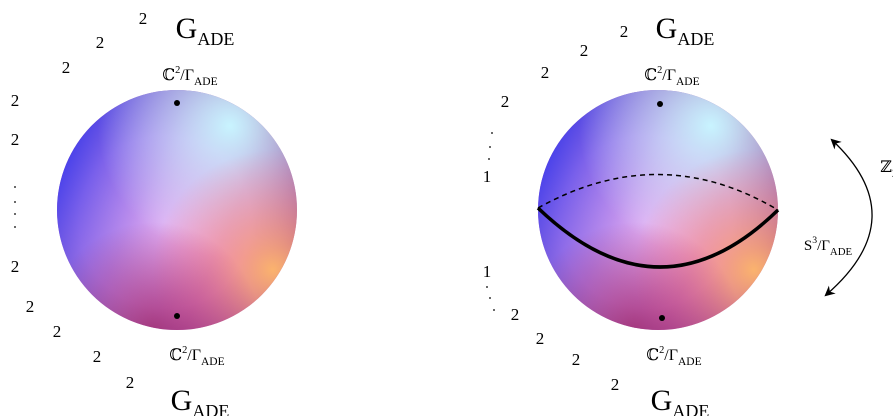 The height and width of the screenshot is (416, 893). What do you see at coordinates (808, 246) in the screenshot?
I see `space-base: S` at bounding box center [808, 246].